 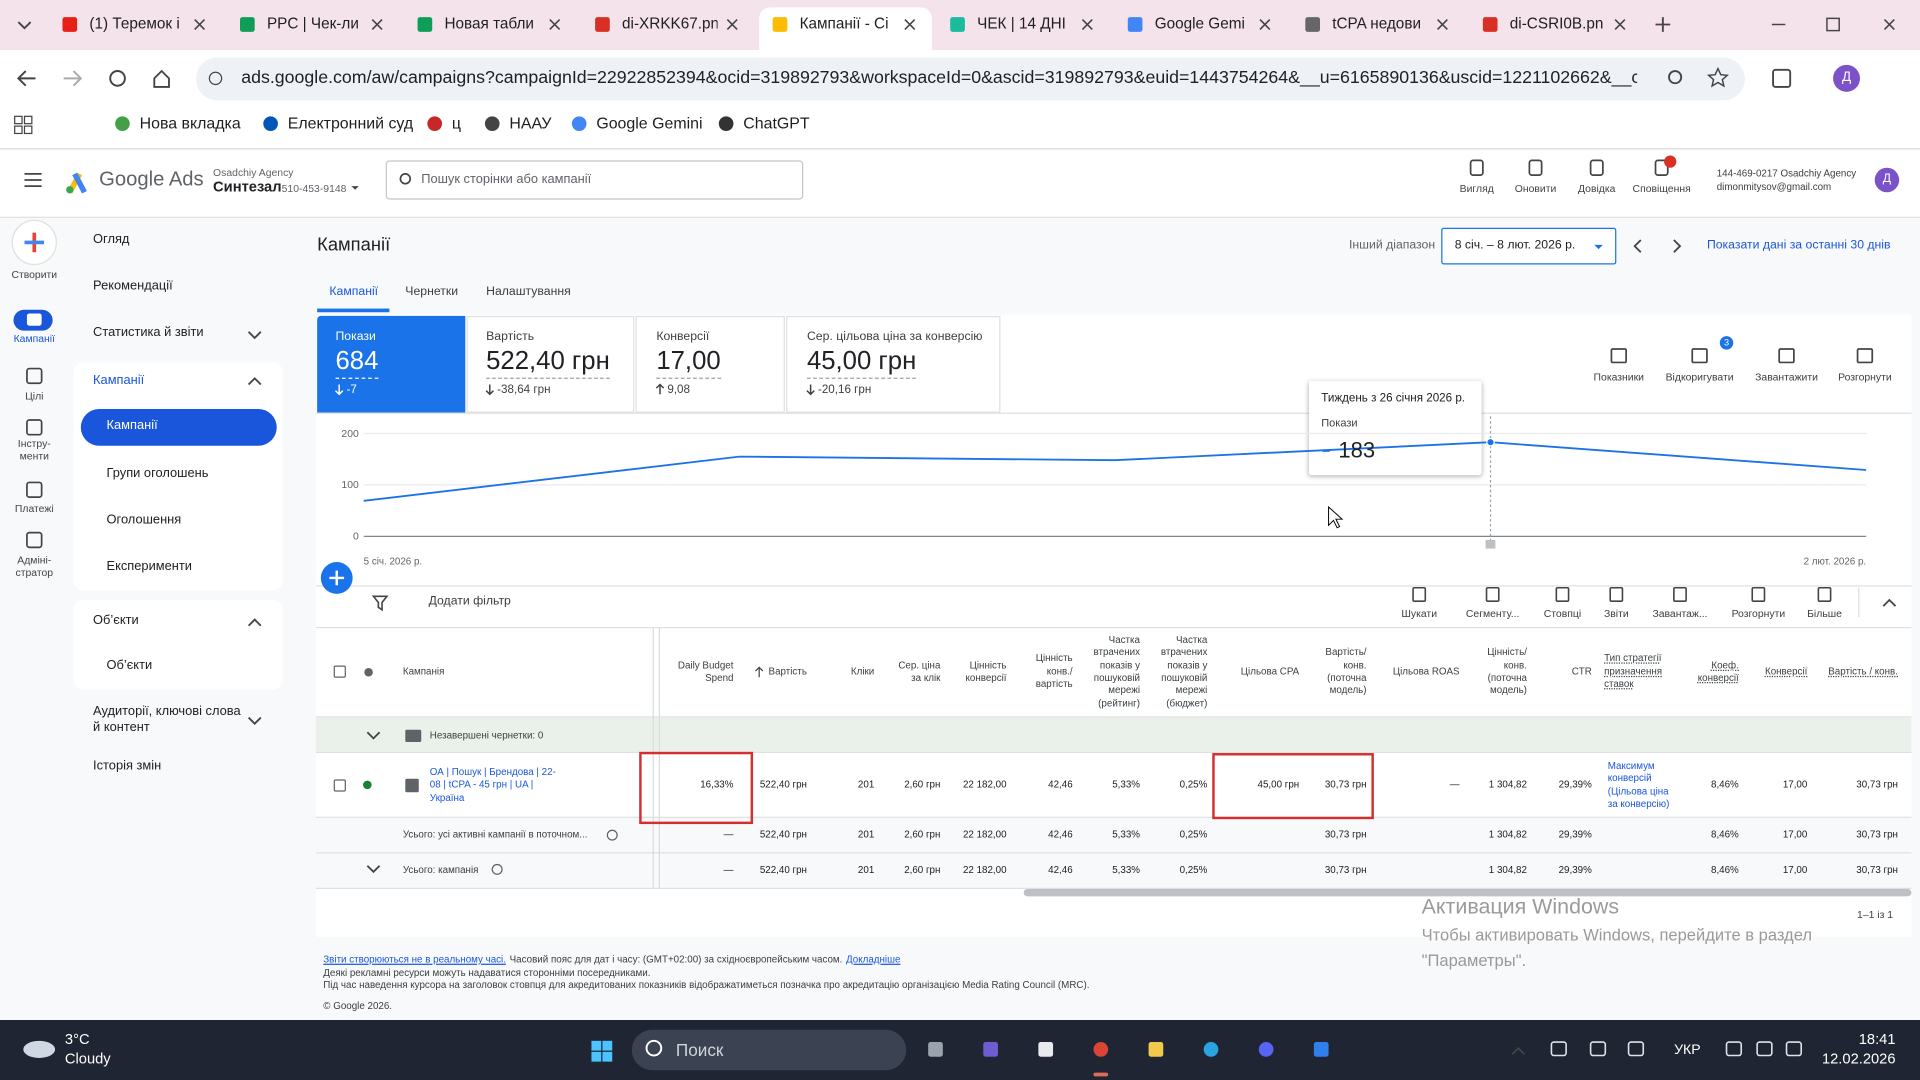 What do you see at coordinates (1507, 671) in the screenshot?
I see `column-header: Цінність/ конв. (поточна модель)` at bounding box center [1507, 671].